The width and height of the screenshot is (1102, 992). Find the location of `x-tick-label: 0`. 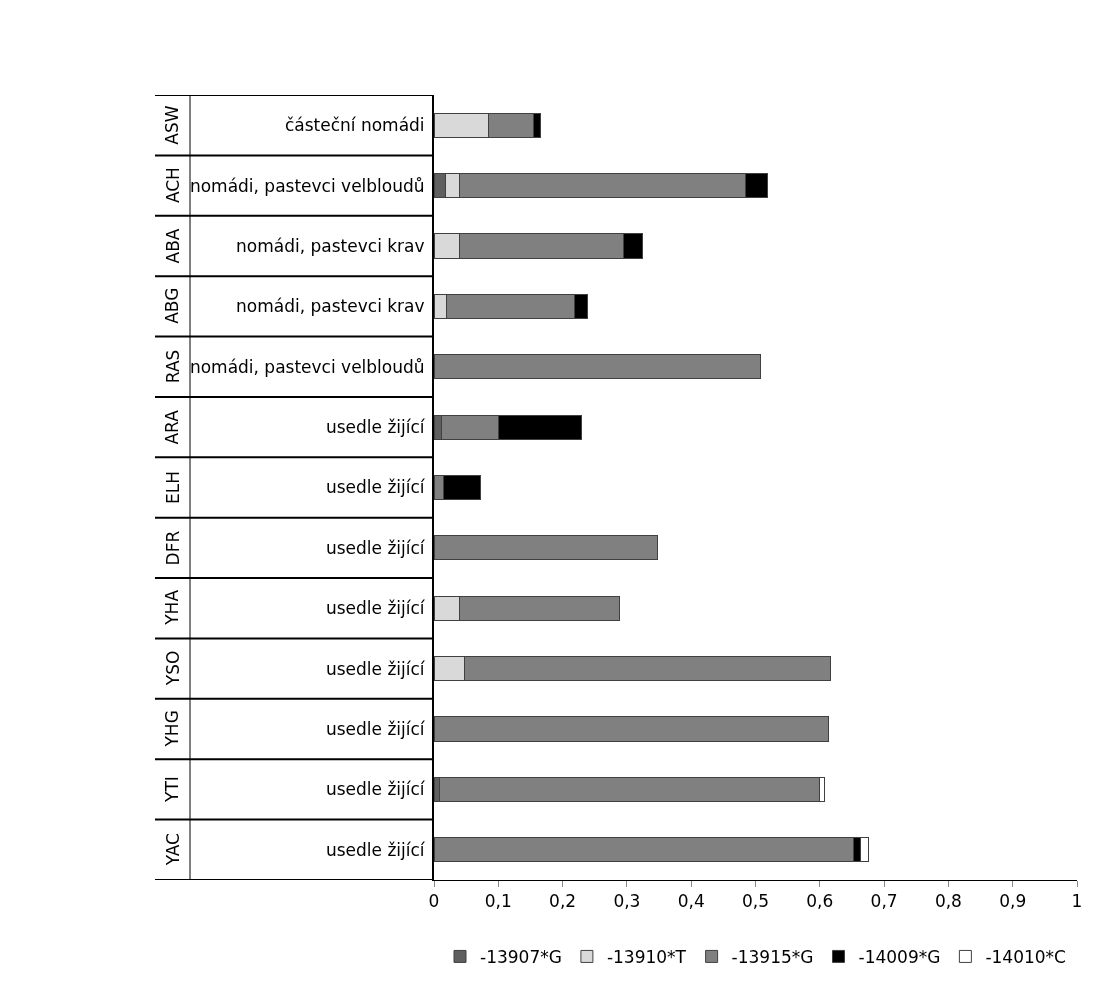

x-tick-label: 0 is located at coordinates (434, 901).